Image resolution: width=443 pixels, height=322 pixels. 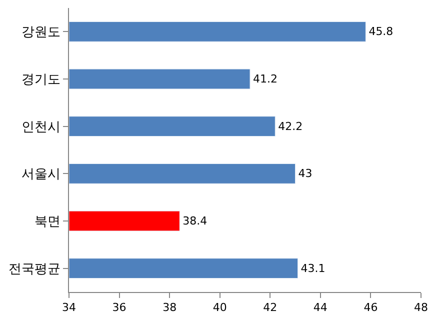 What do you see at coordinates (40, 80) in the screenshot?
I see `y-tick-label: 경기도` at bounding box center [40, 80].